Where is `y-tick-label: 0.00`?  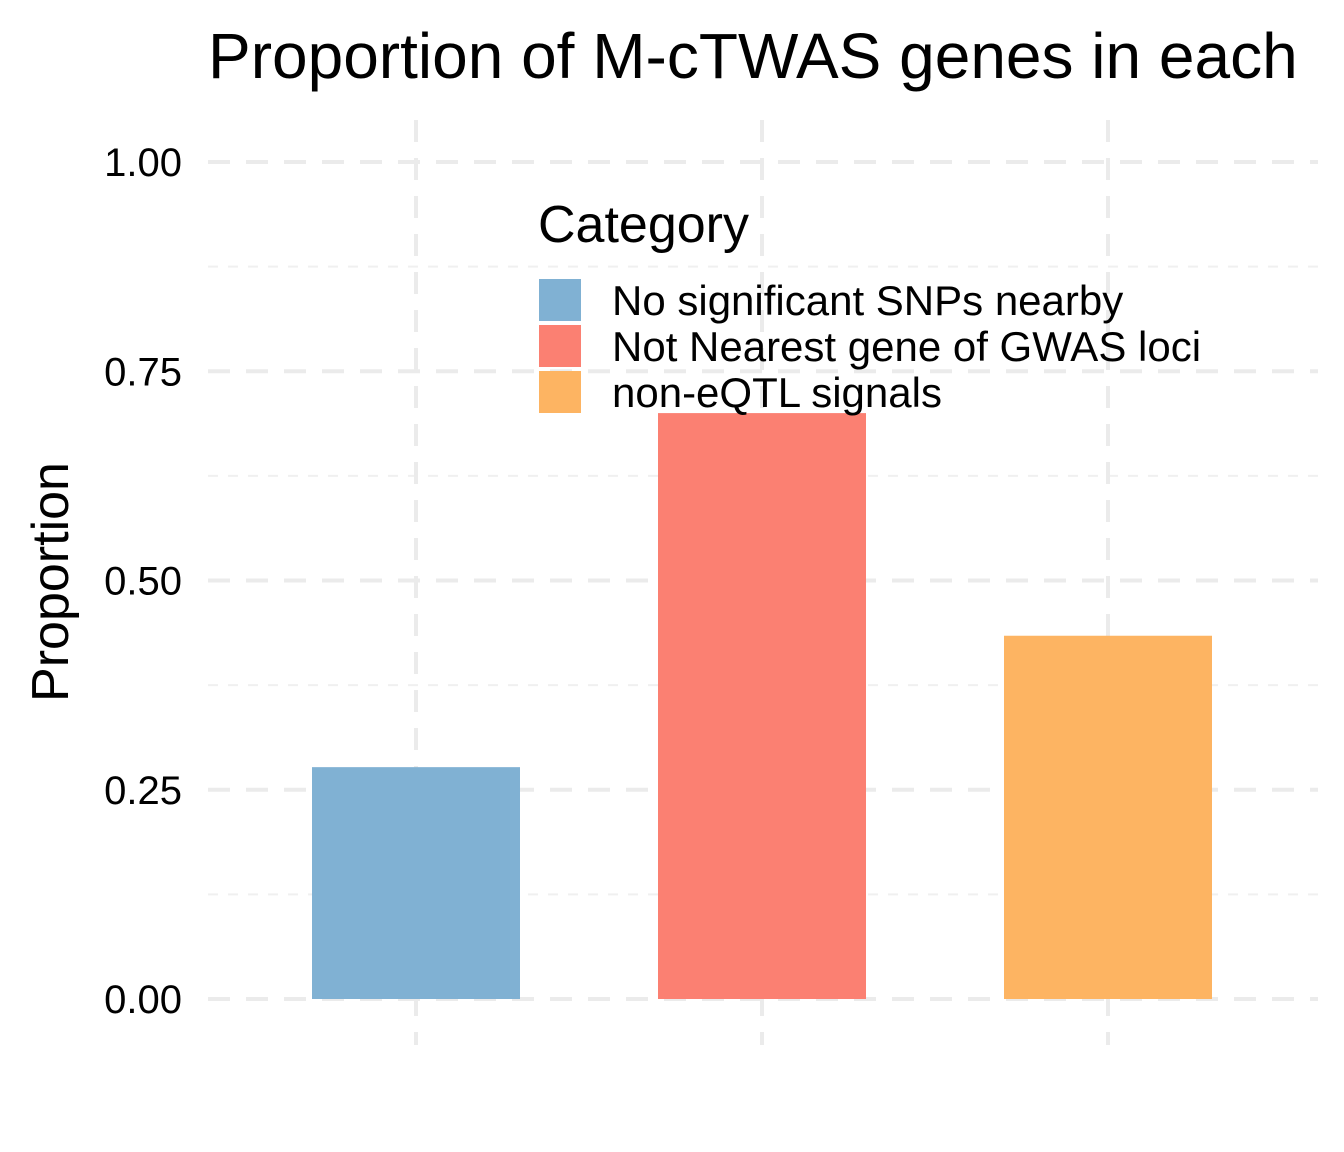
y-tick-label: 0.00 is located at coordinates (143, 1000).